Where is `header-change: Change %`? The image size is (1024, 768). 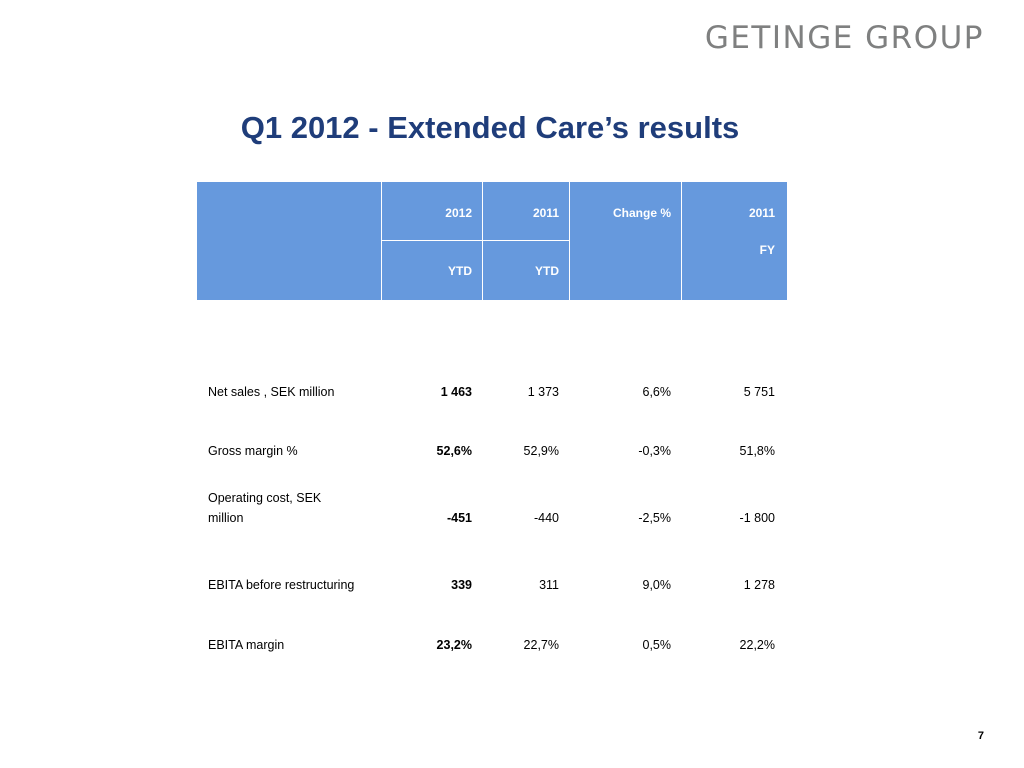 header-change: Change % is located at coordinates (641, 213).